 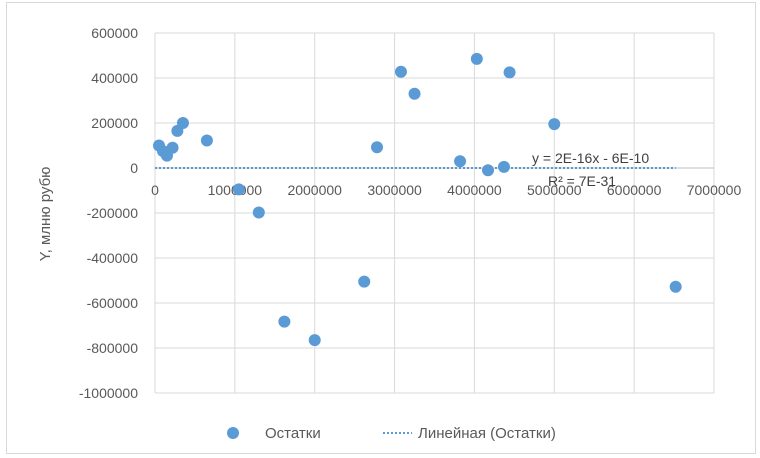 I want to click on legend: Остатки Линейная (Остатки), so click(x=391, y=433).